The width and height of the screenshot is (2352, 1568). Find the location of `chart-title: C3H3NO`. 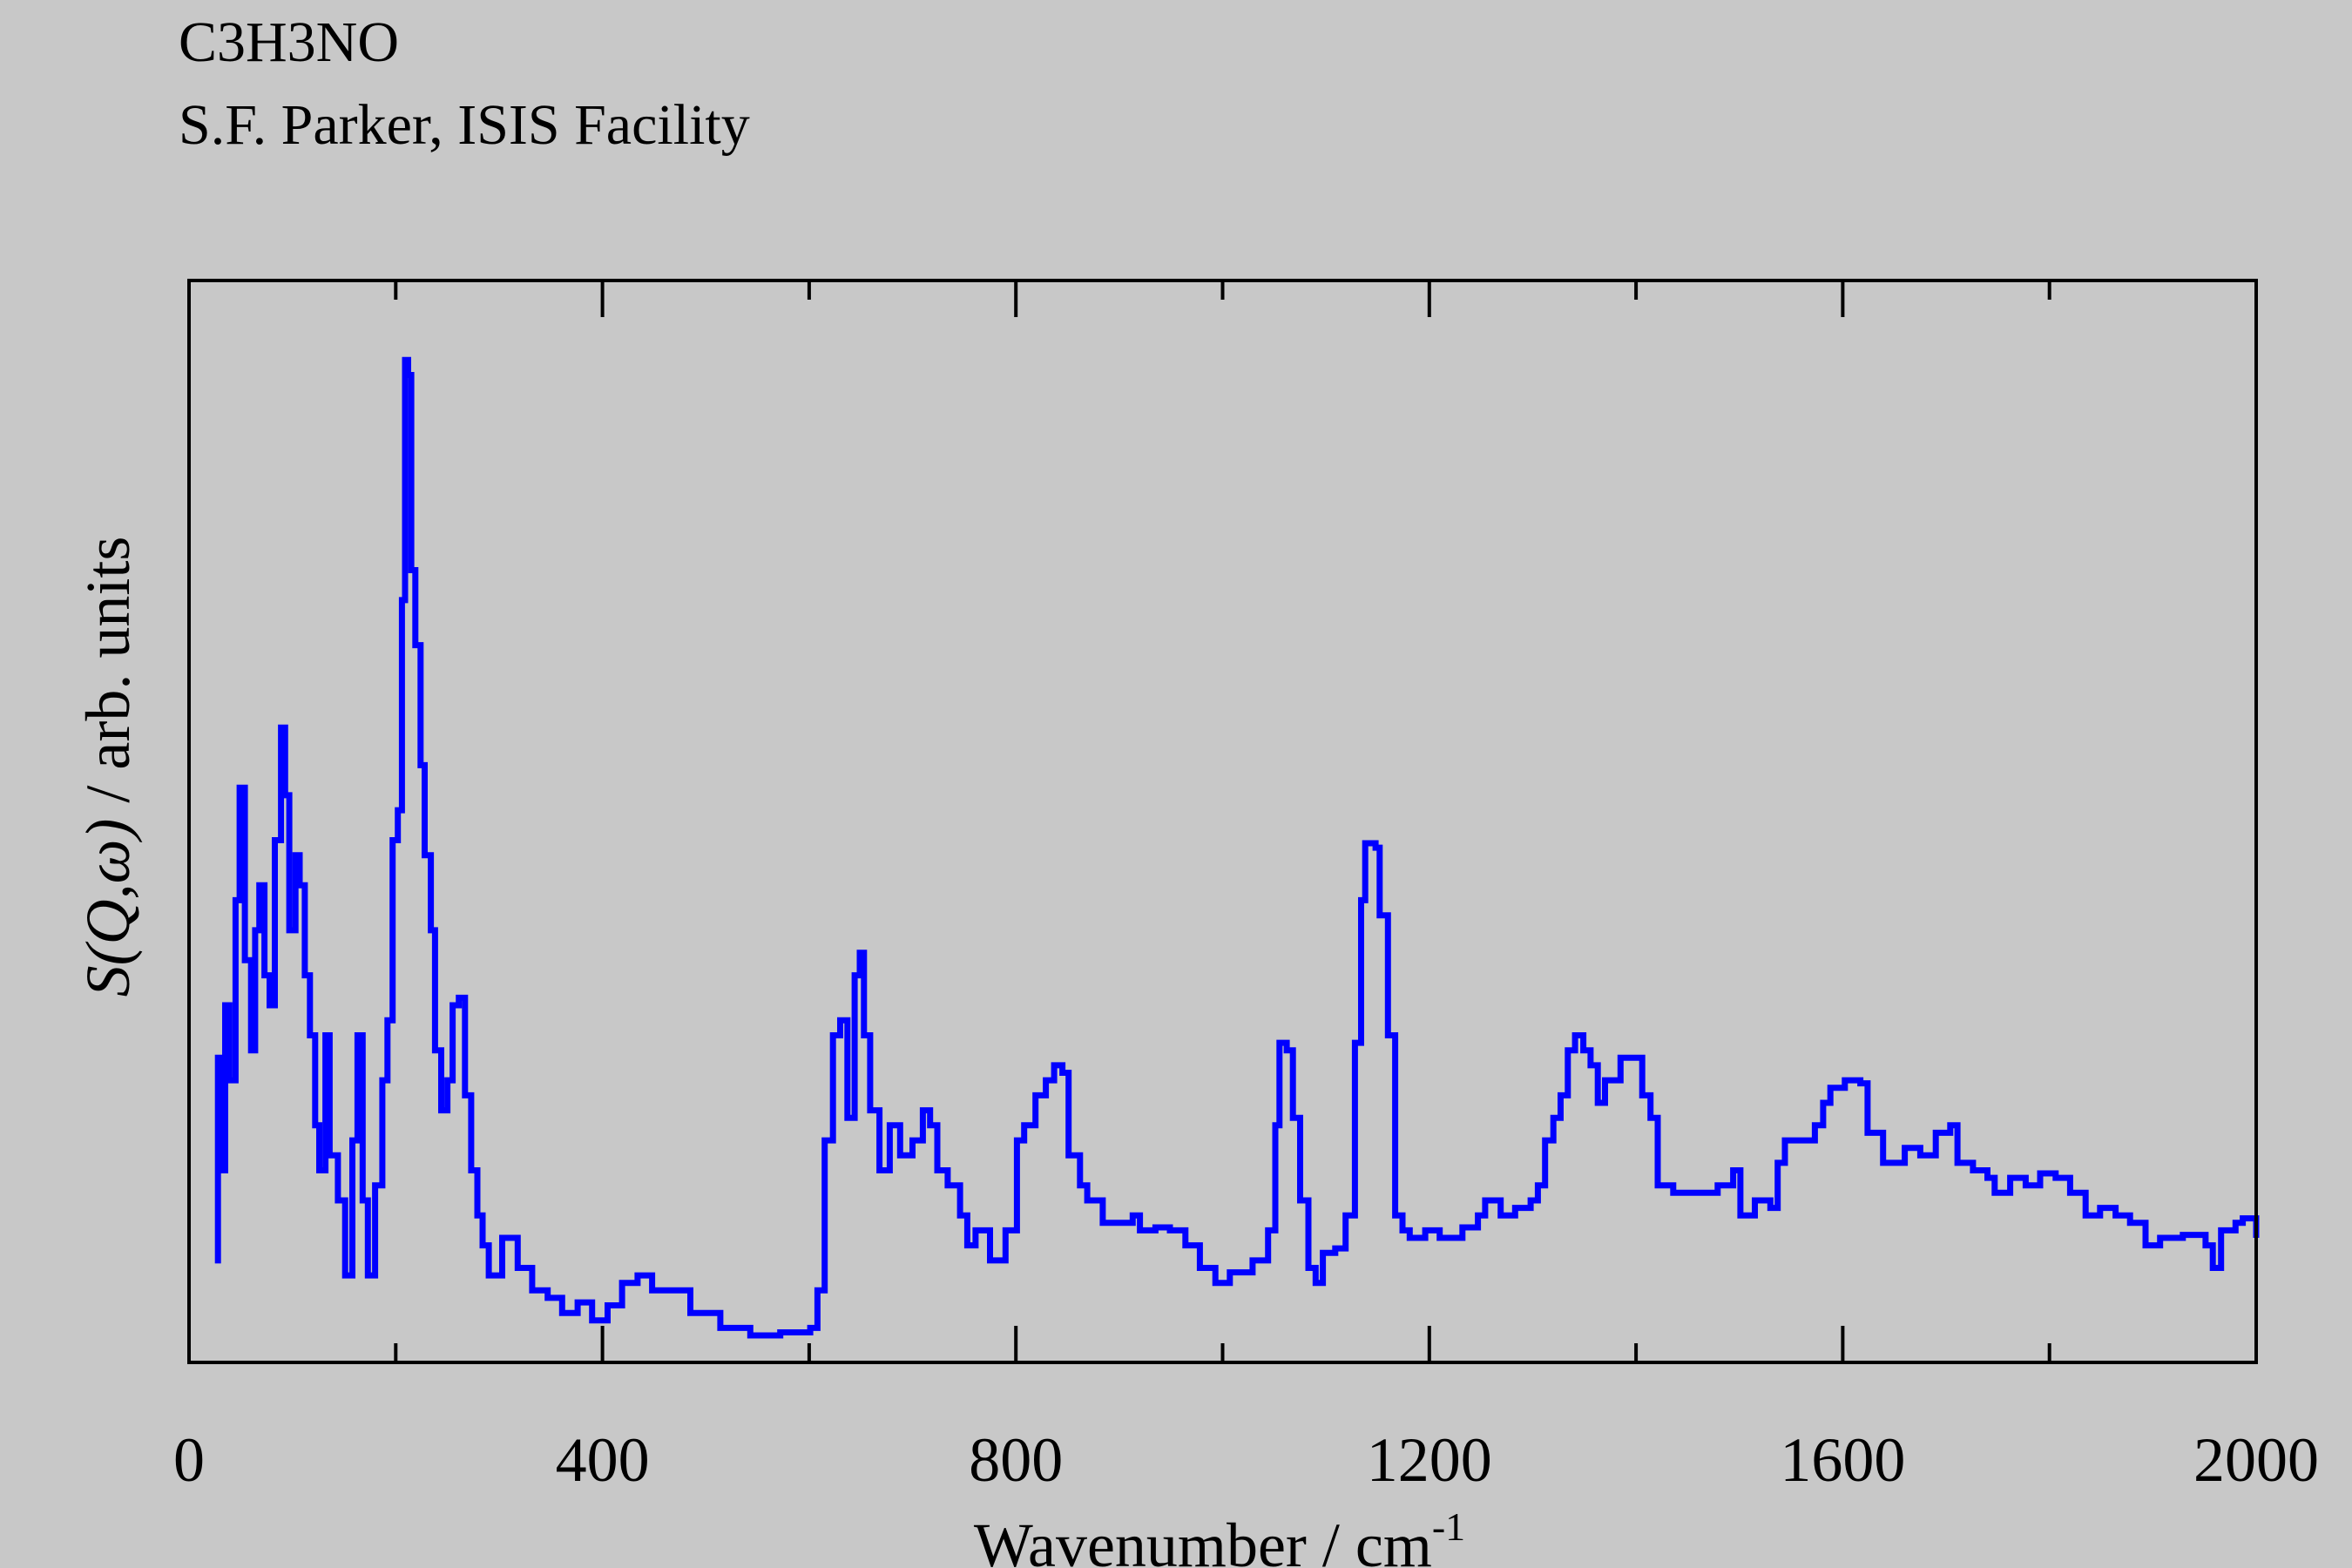

chart-title: C3H3NO is located at coordinates (289, 42).